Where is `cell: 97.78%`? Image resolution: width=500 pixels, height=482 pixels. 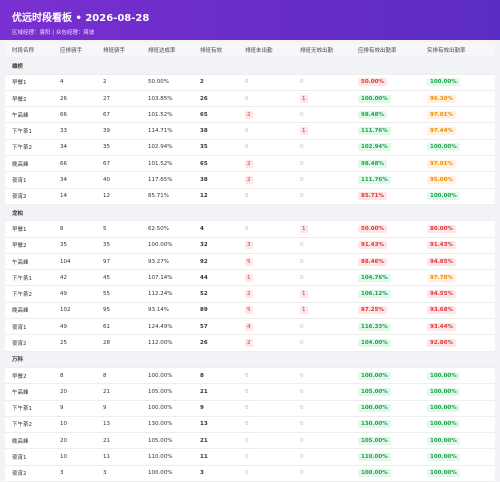
cell: 97.78% is located at coordinates (457, 278).